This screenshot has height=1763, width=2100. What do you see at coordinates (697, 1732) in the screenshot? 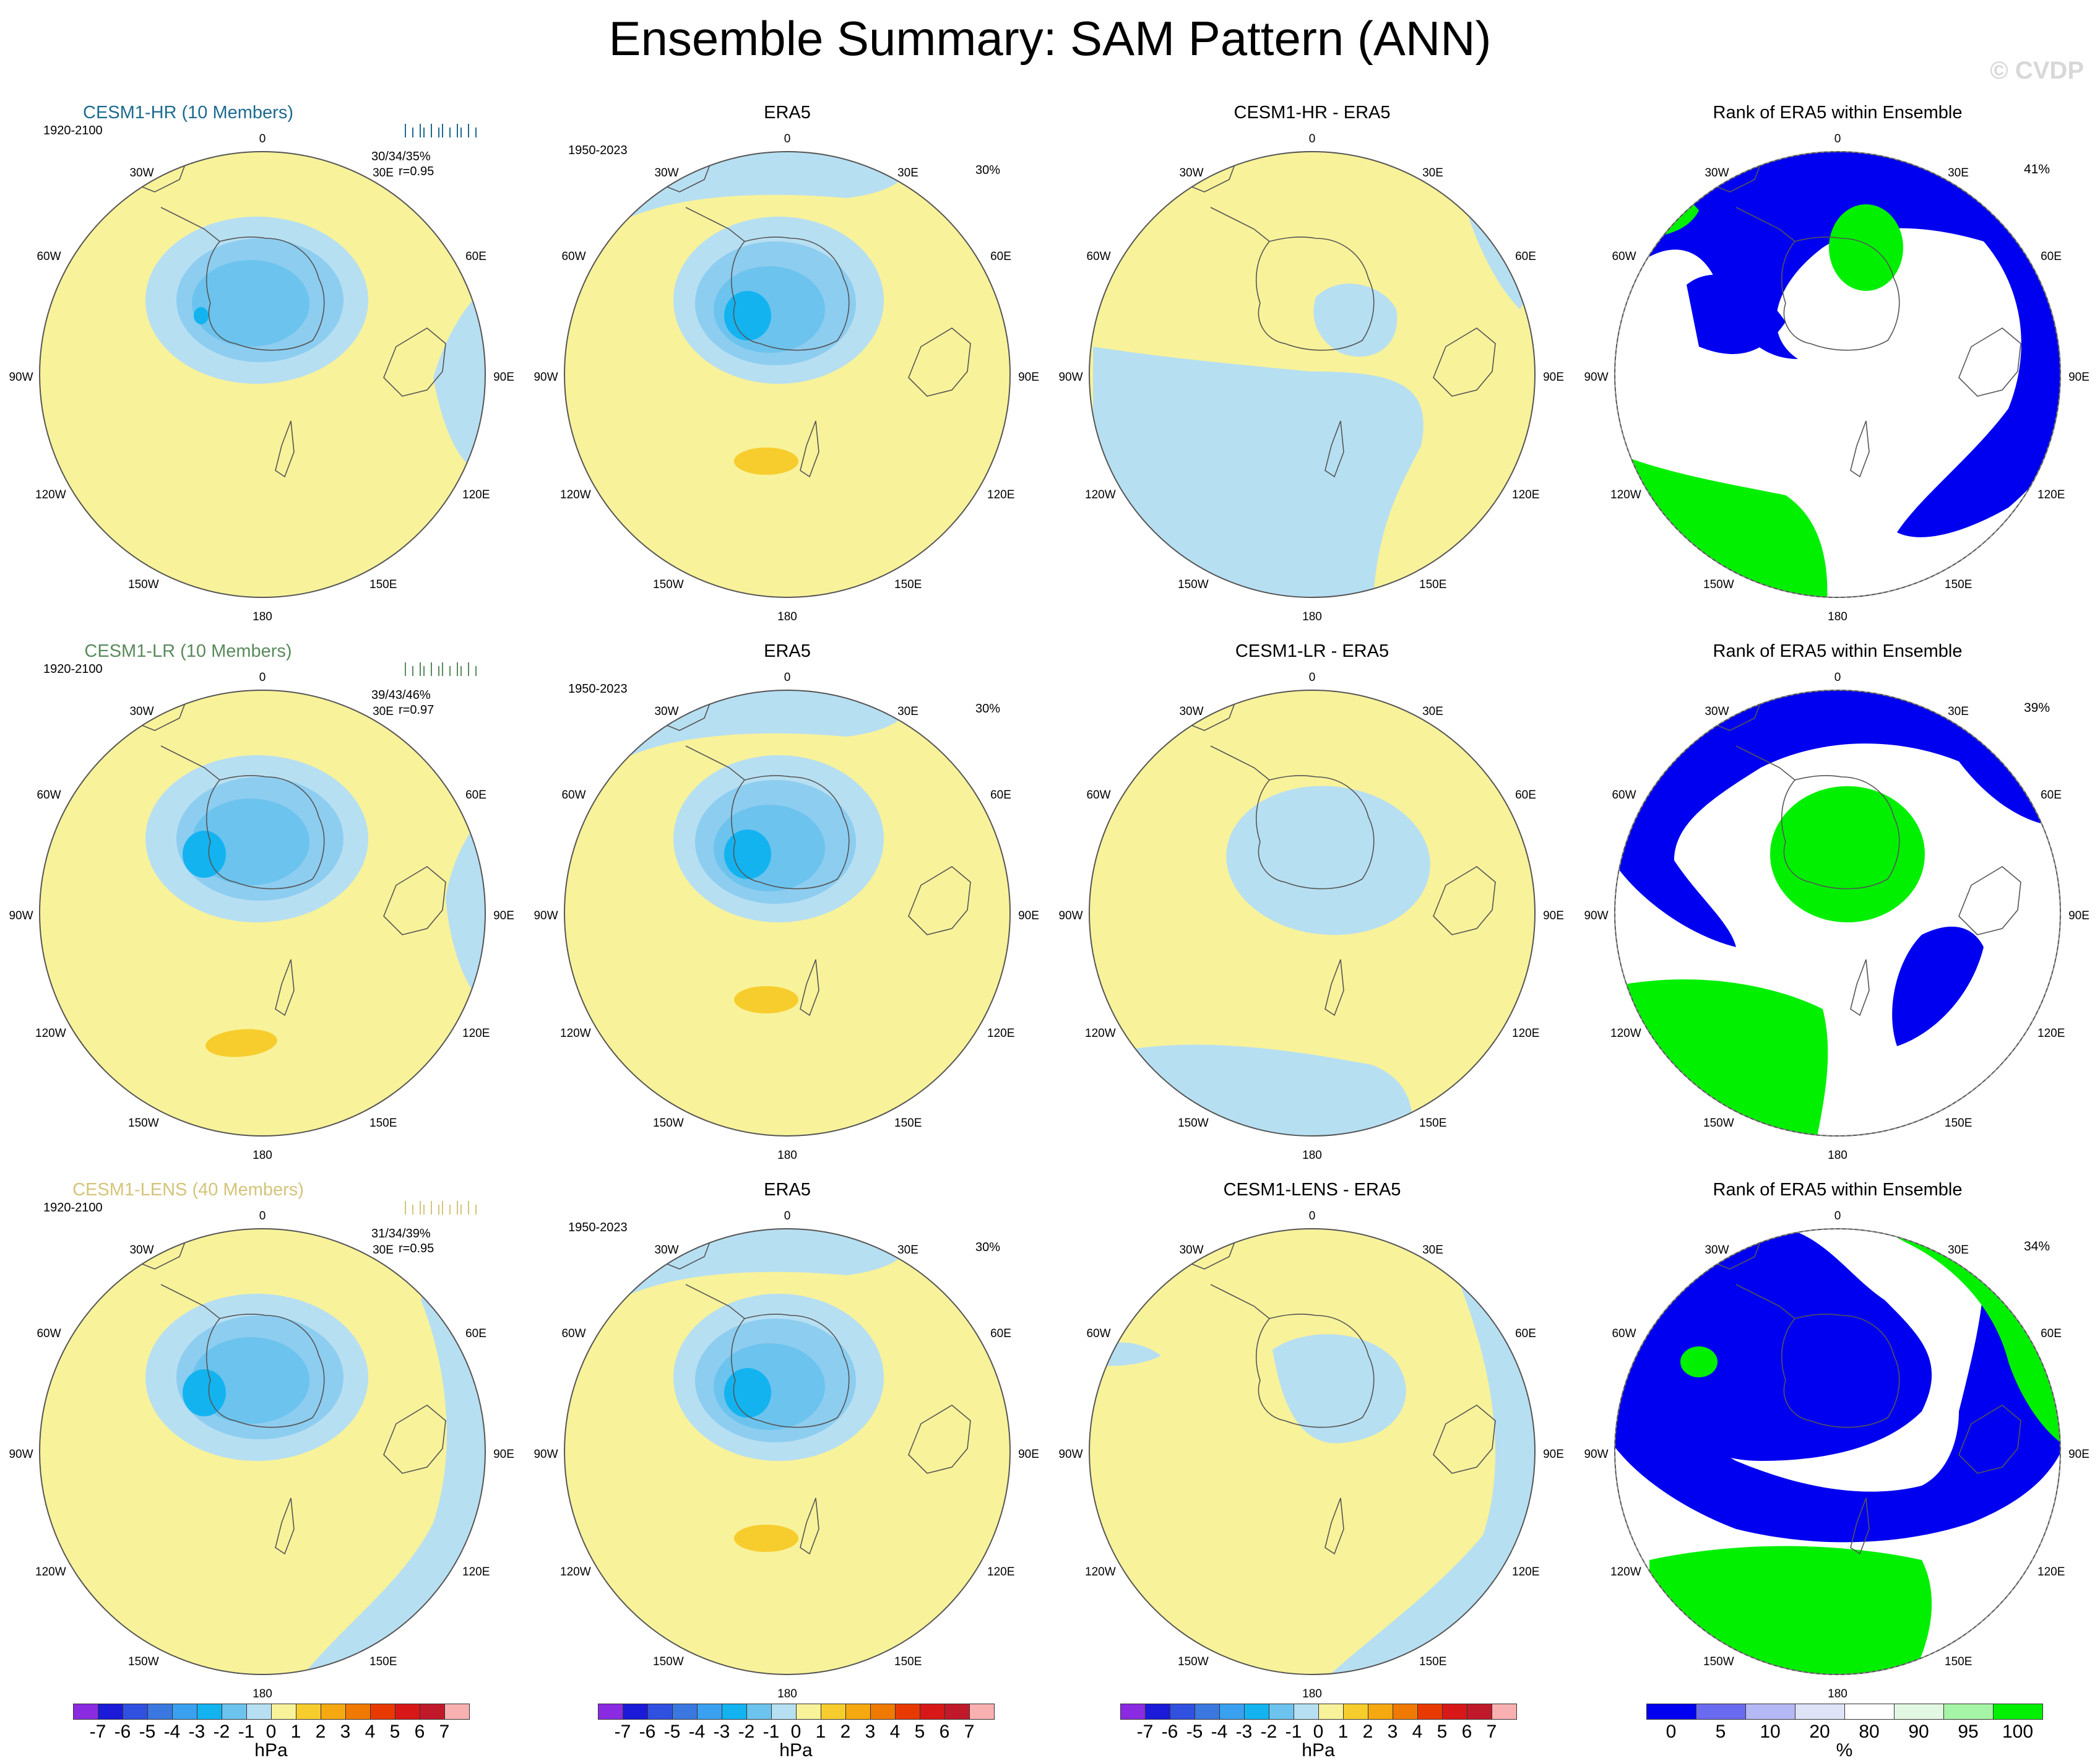
I see `colorbar-tick-label: -4` at bounding box center [697, 1732].